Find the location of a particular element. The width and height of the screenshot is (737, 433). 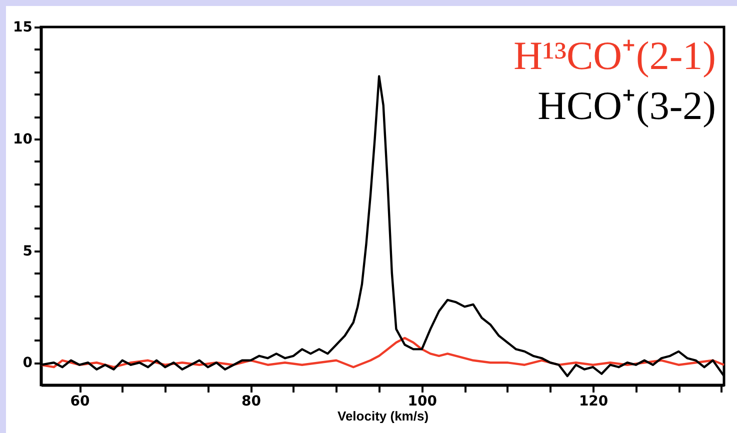

x-tick-label: 80 is located at coordinates (251, 402).